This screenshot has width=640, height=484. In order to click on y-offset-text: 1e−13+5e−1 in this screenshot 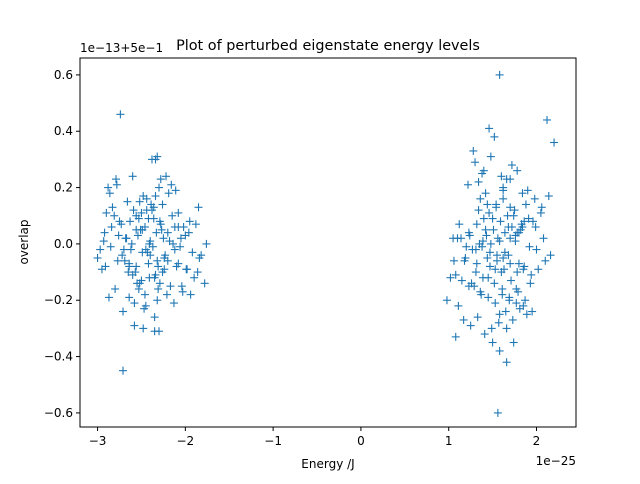, I will do `click(121, 48)`.